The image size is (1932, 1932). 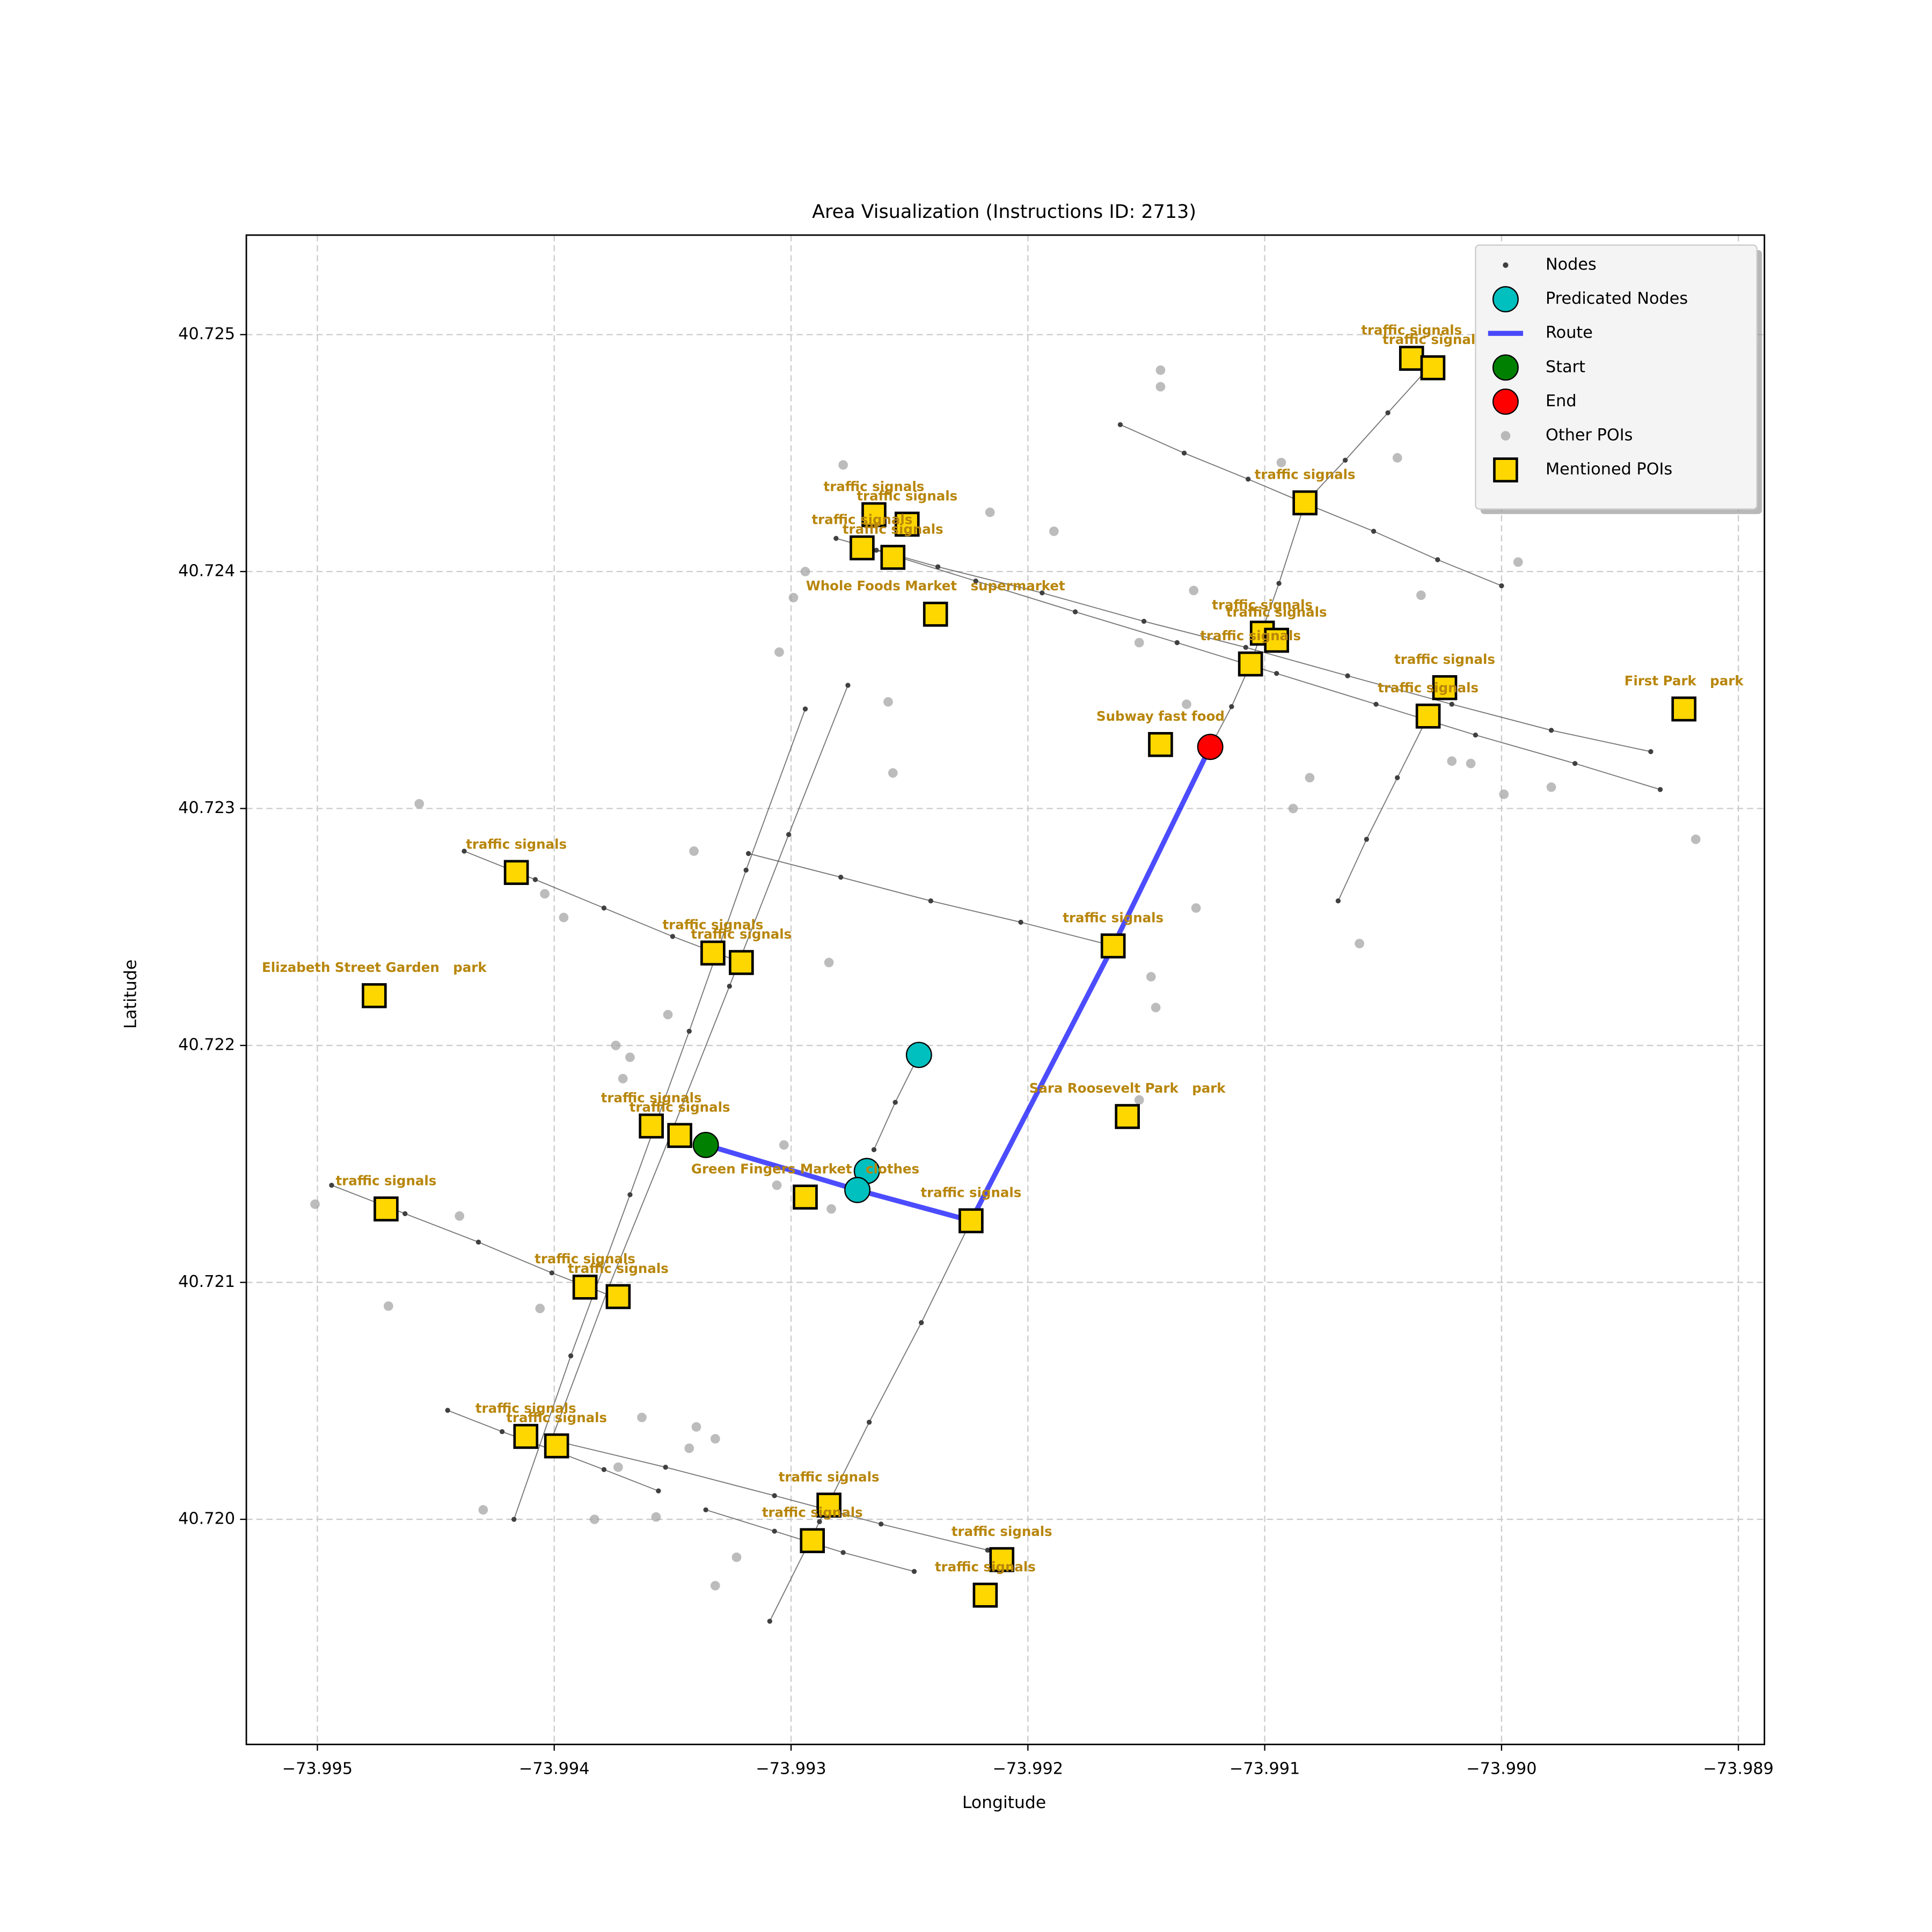 I want to click on poi-label: Sara Roosevelt Park park, so click(x=1127, y=1088).